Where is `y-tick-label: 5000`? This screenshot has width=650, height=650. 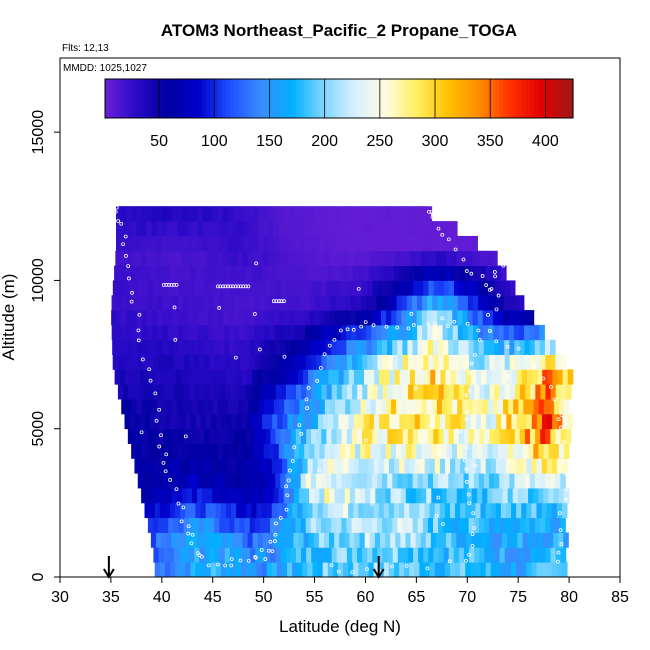 y-tick-label: 5000 is located at coordinates (38, 429).